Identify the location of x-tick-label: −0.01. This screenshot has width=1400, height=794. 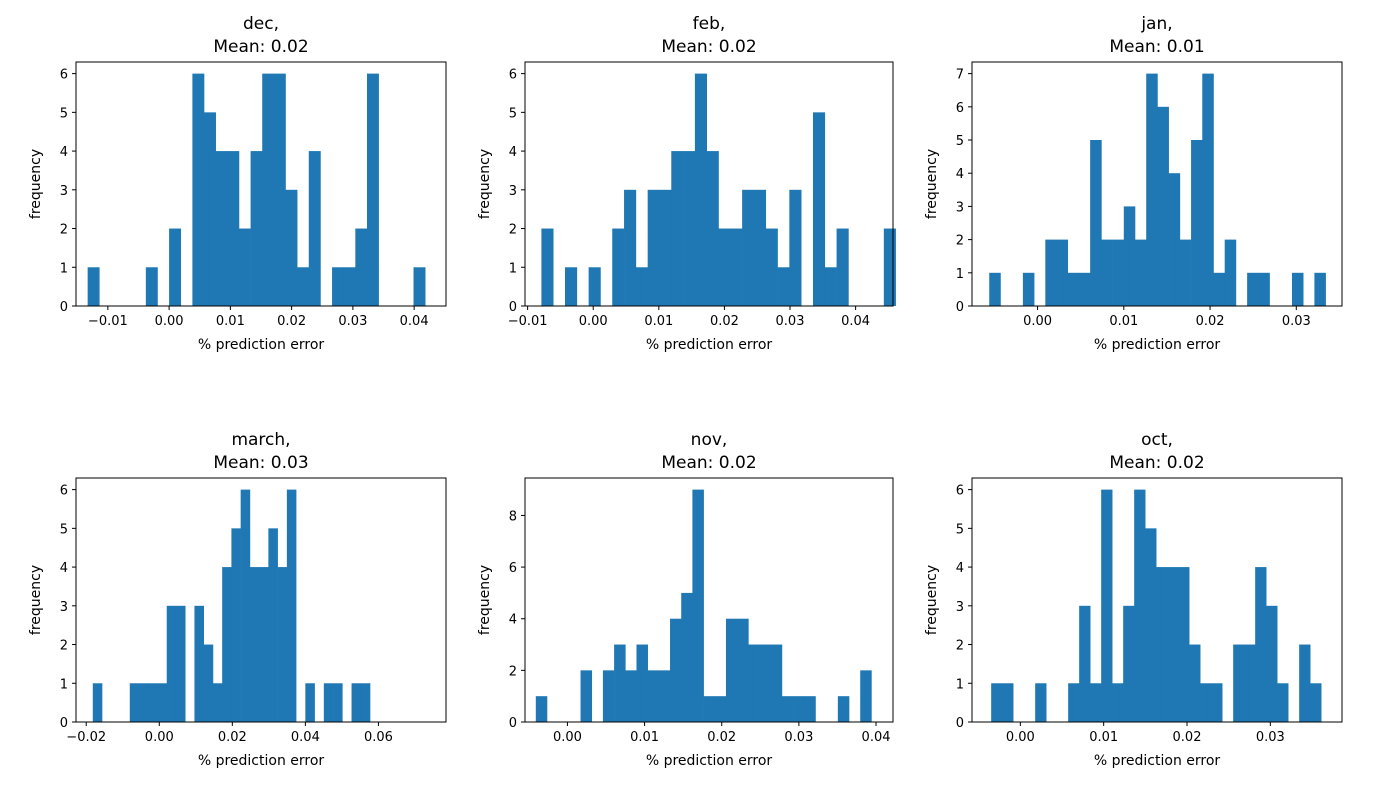
(528, 321).